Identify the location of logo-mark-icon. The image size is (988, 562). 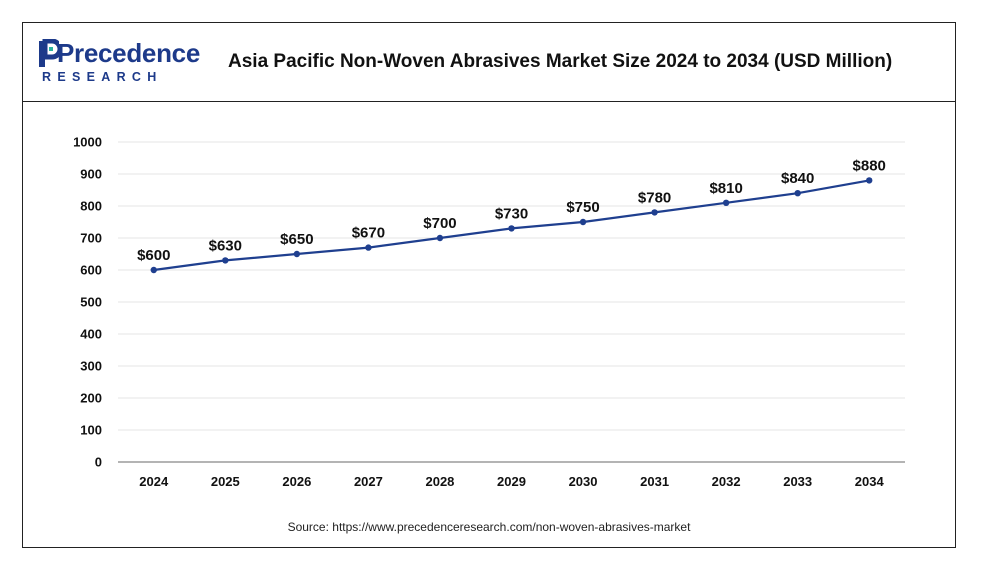
(49, 53).